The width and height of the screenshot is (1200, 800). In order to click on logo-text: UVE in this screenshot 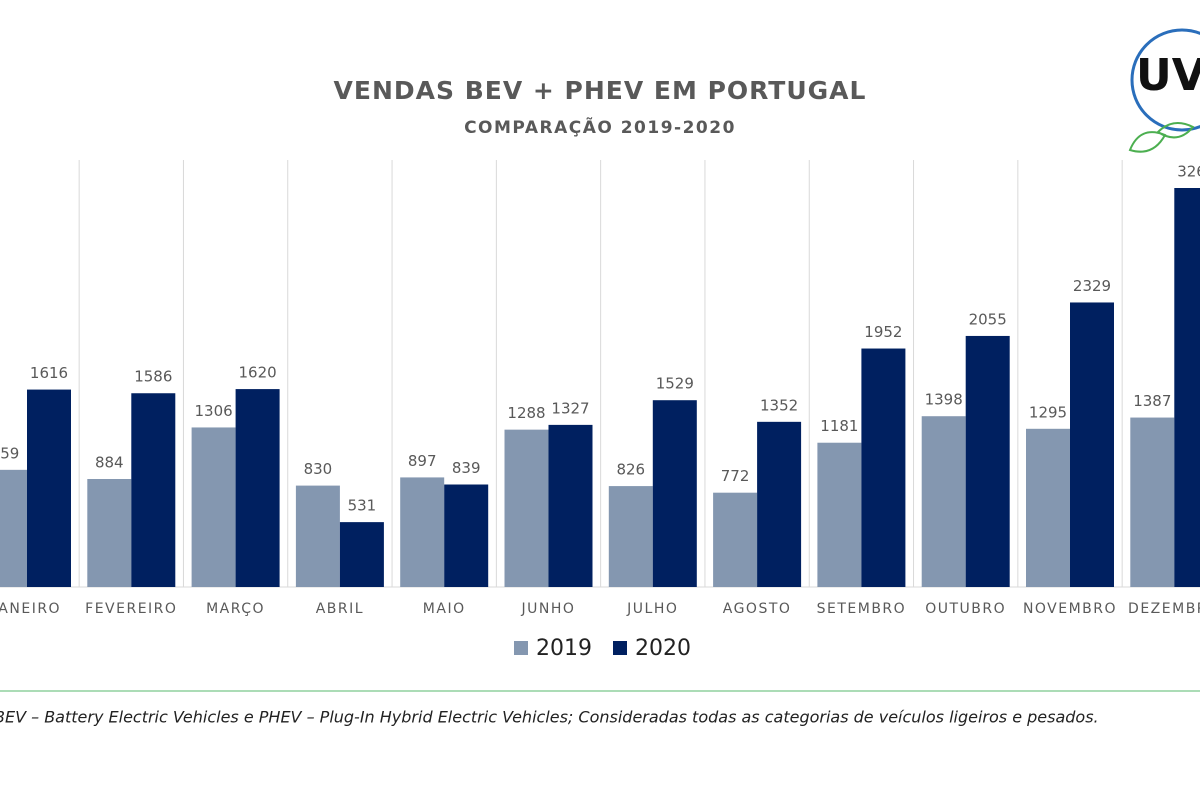, I will do `click(1168, 75)`.